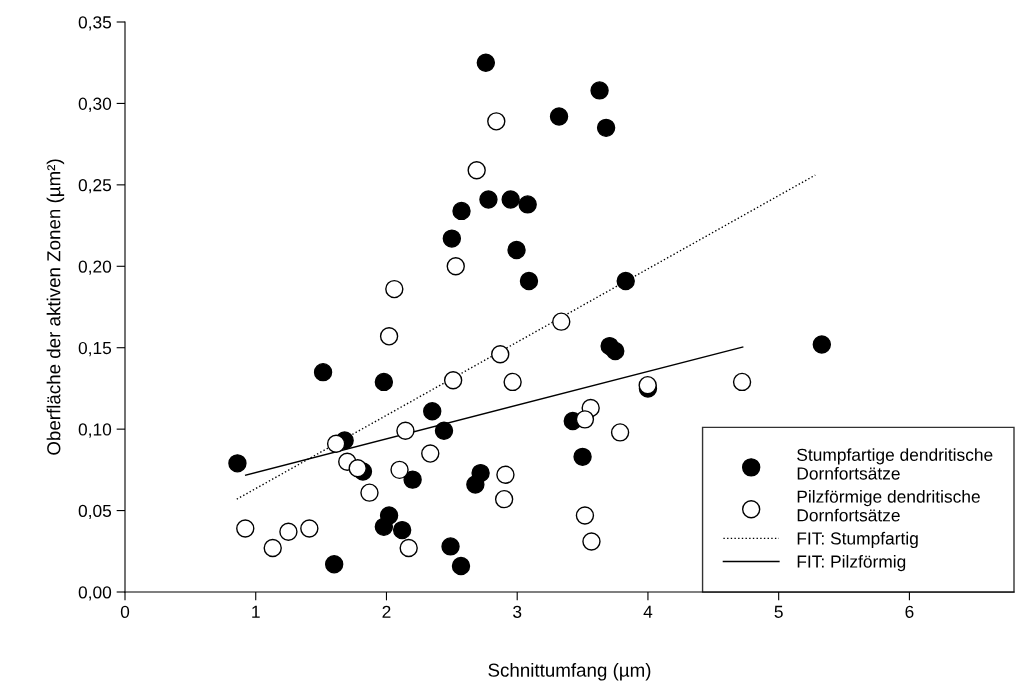 This screenshot has width=1016, height=697. Describe the element at coordinates (386, 611) in the screenshot. I see `x-tick-label: 2` at that location.